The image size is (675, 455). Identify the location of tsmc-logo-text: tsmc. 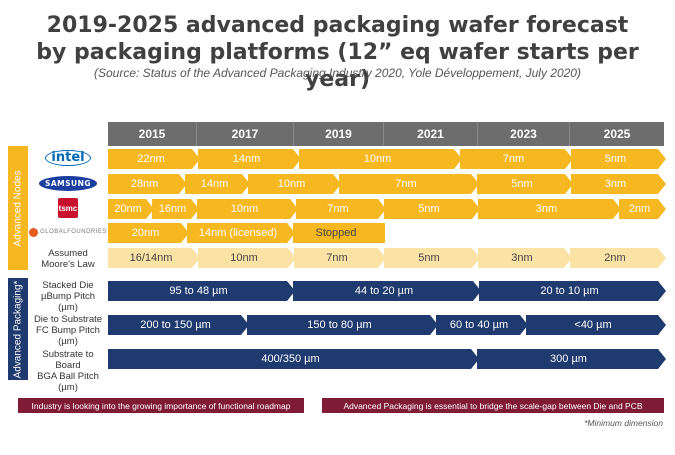
(68, 208).